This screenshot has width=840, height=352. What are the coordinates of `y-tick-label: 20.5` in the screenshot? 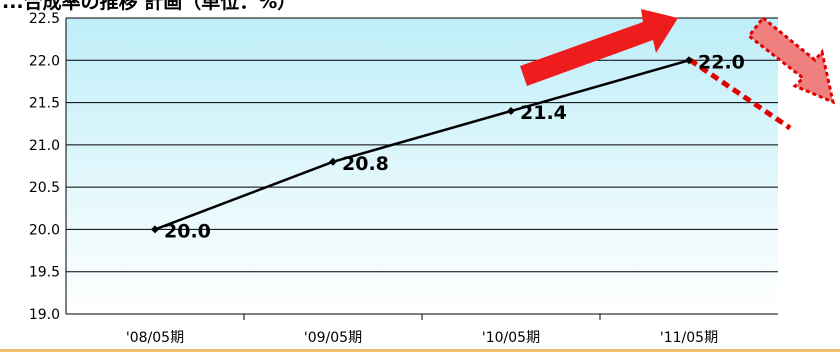 It's located at (44, 188).